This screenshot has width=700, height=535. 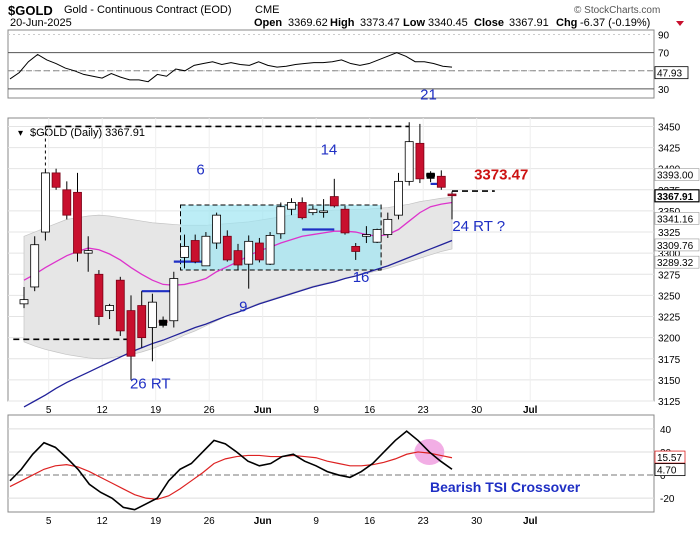 I want to click on price-annotation: 24 RT ?, so click(x=478, y=226).